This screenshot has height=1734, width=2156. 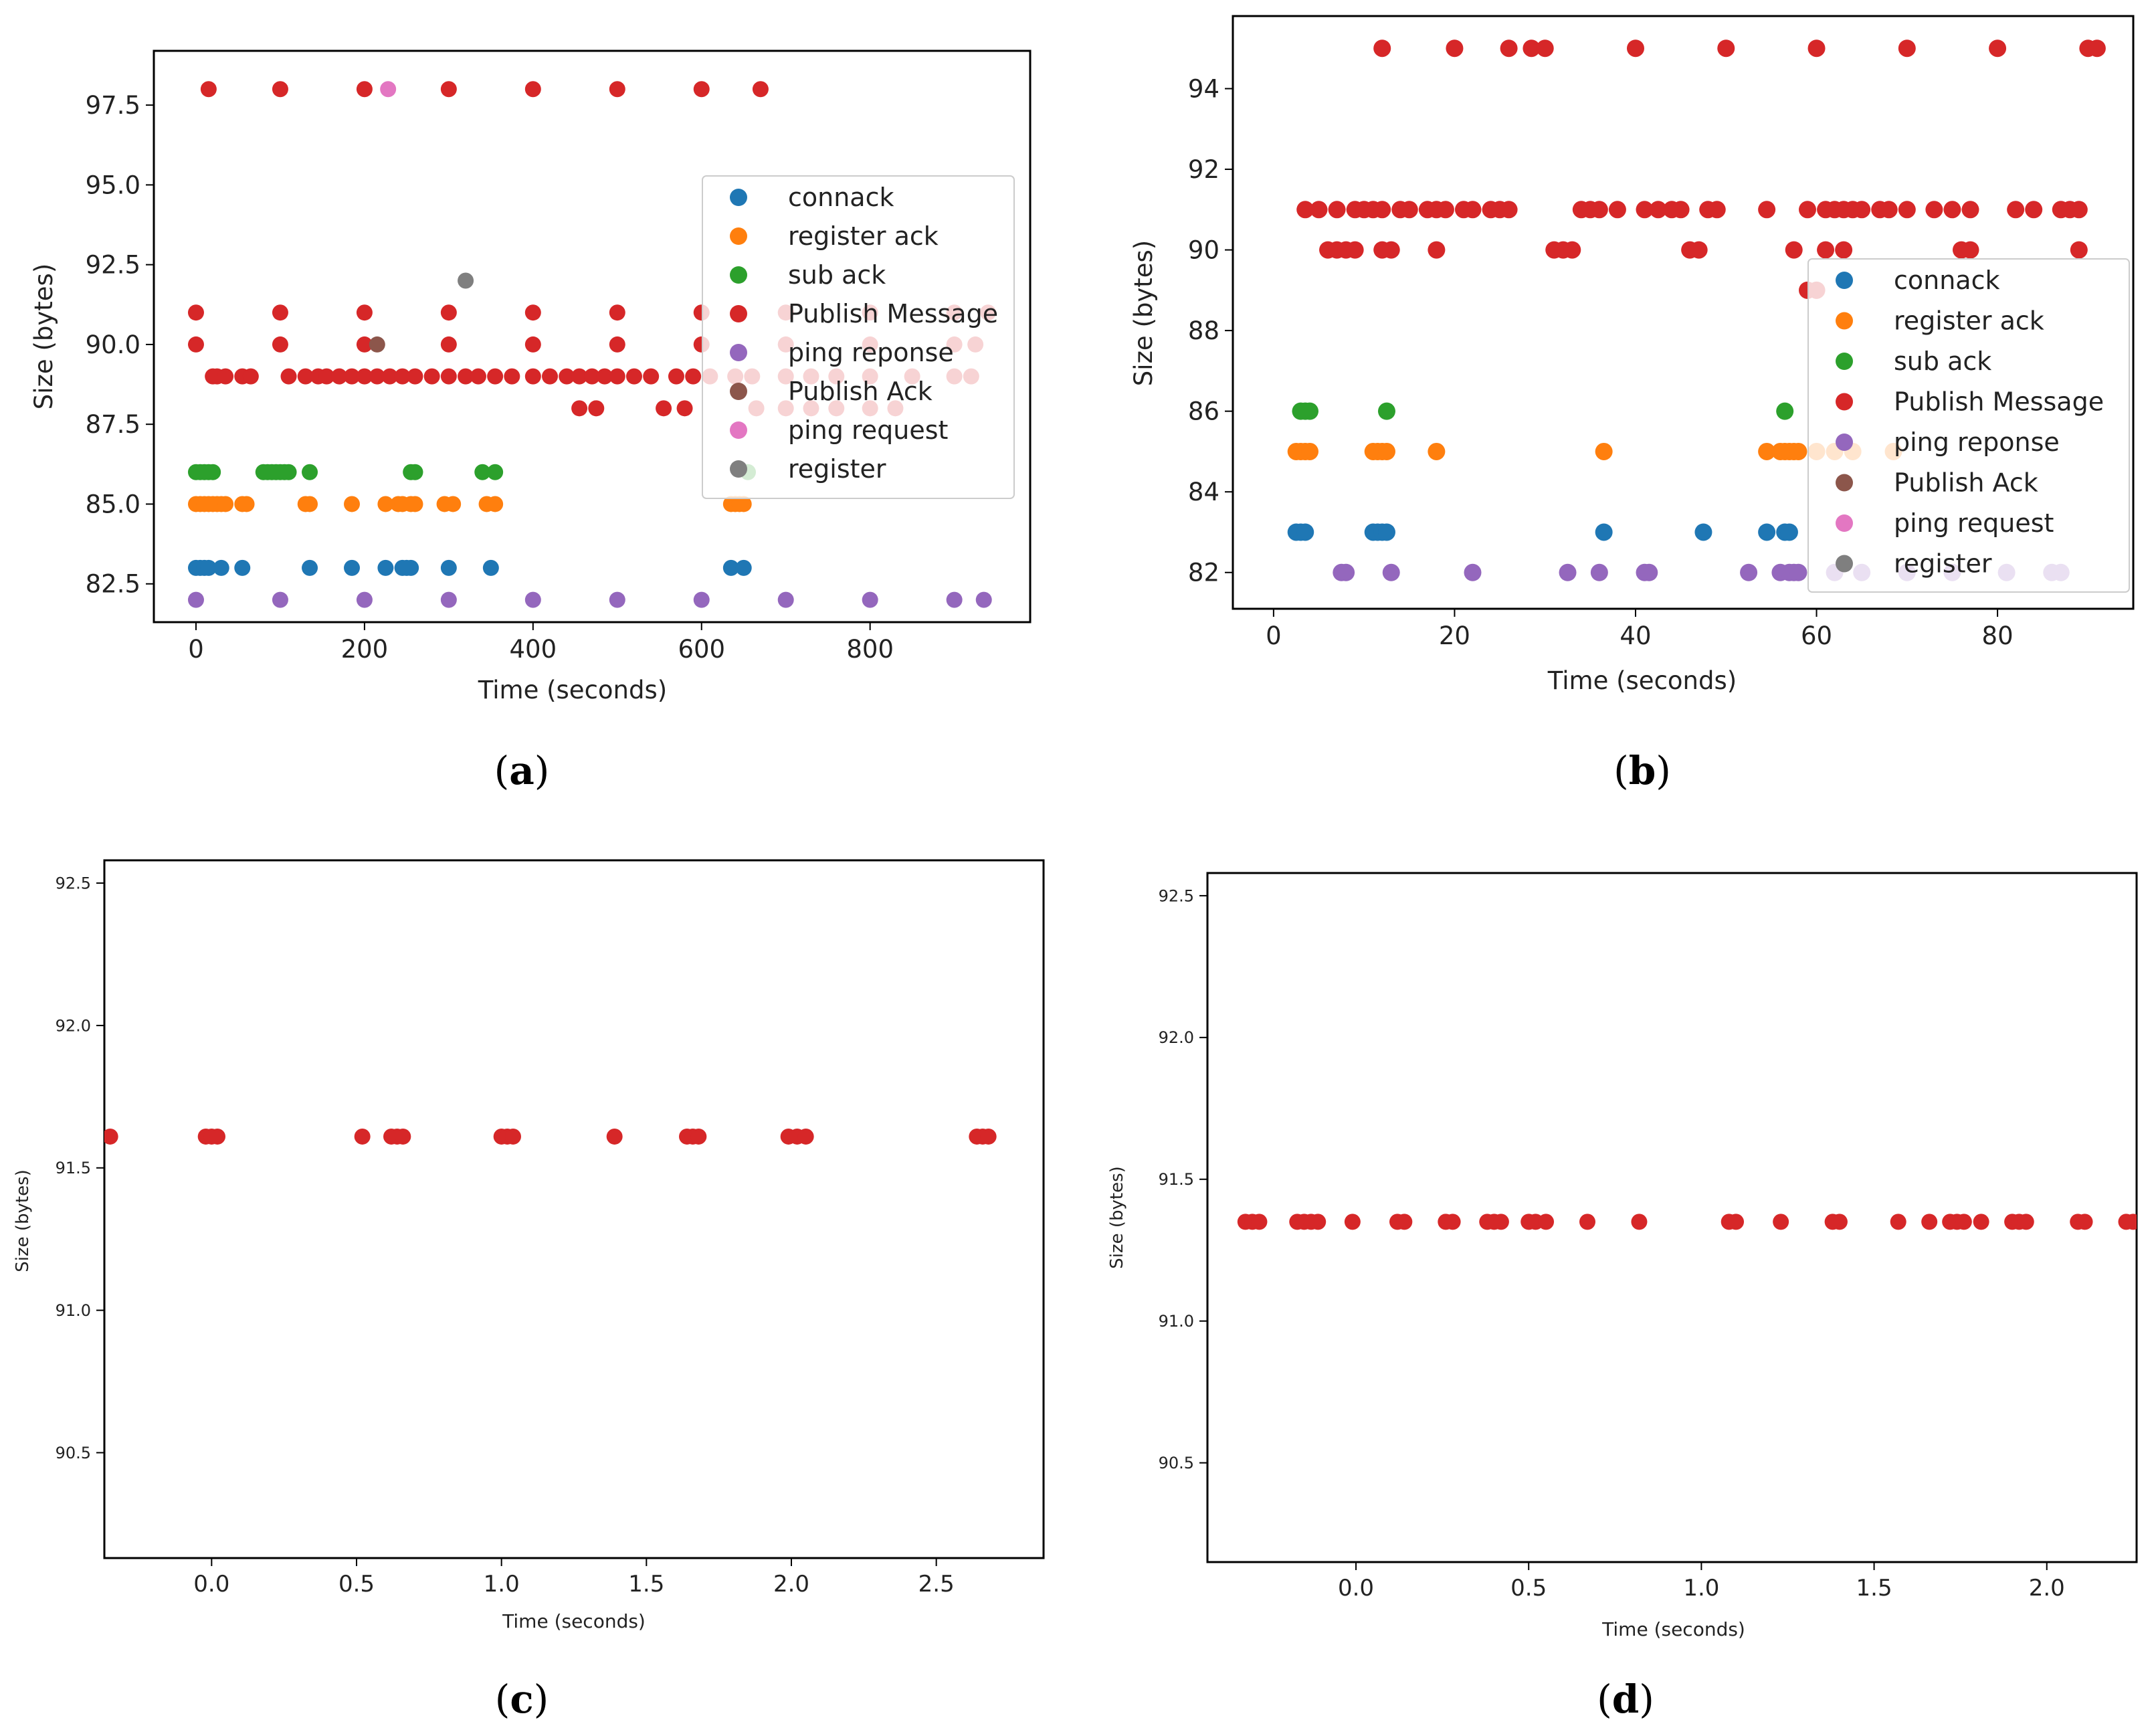 What do you see at coordinates (521, 1699) in the screenshot?
I see `caption-c-letter: c` at bounding box center [521, 1699].